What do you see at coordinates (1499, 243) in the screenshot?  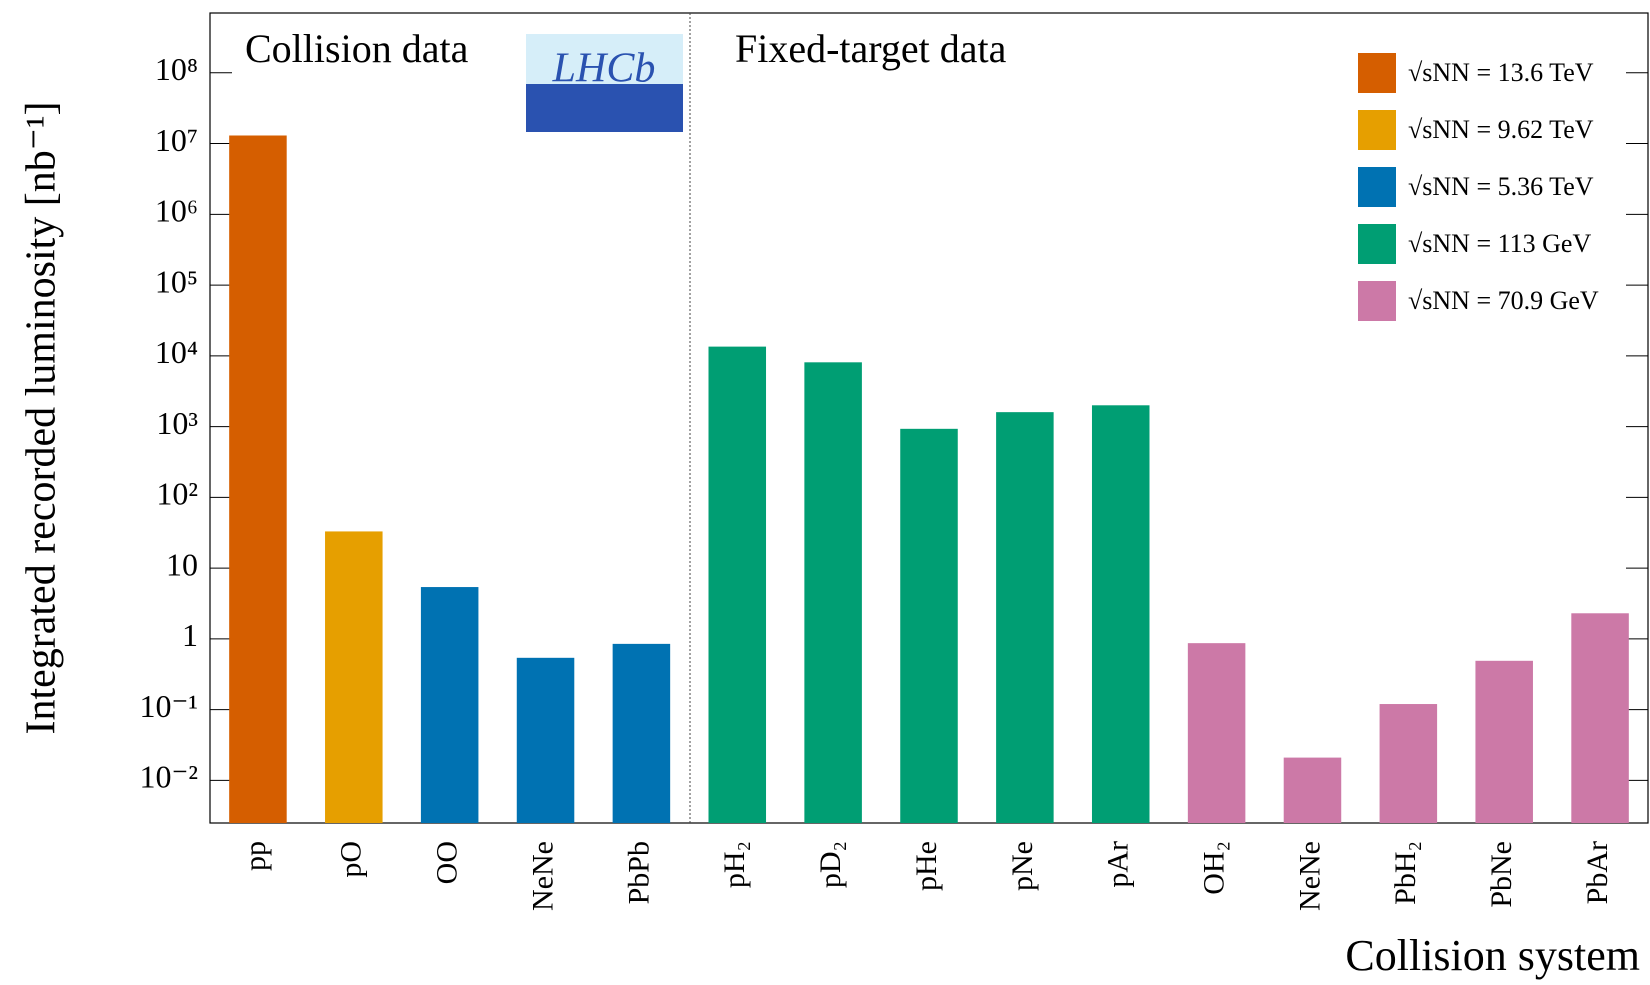 I see `legend-label: √sNN = 113 GeV` at bounding box center [1499, 243].